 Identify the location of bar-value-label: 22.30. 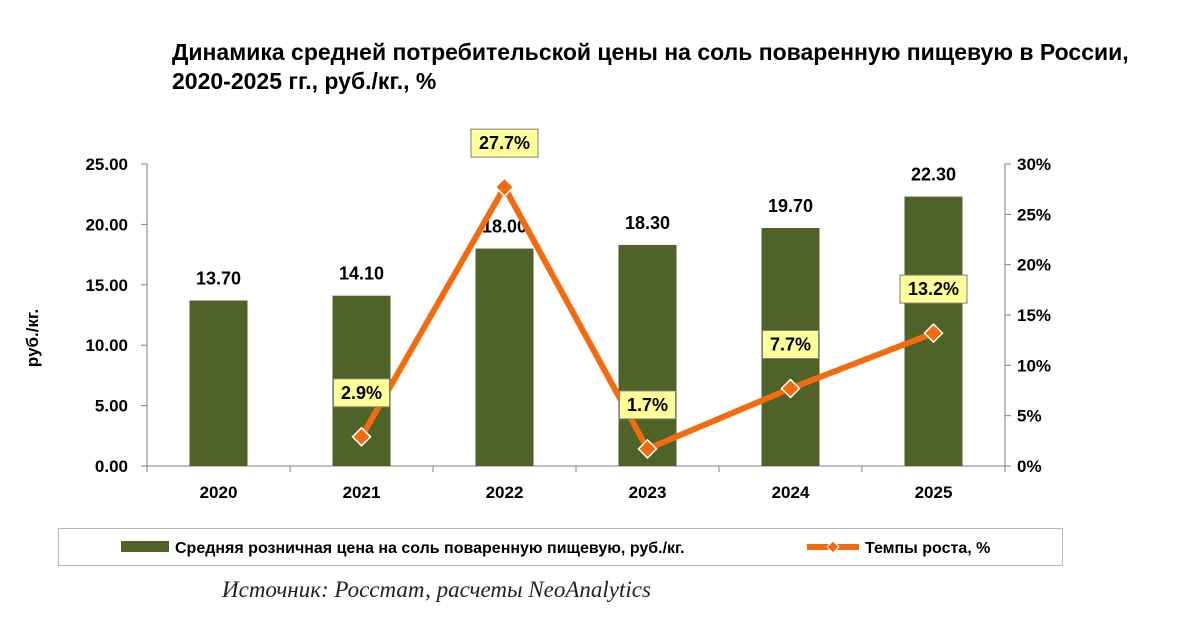
(933, 175).